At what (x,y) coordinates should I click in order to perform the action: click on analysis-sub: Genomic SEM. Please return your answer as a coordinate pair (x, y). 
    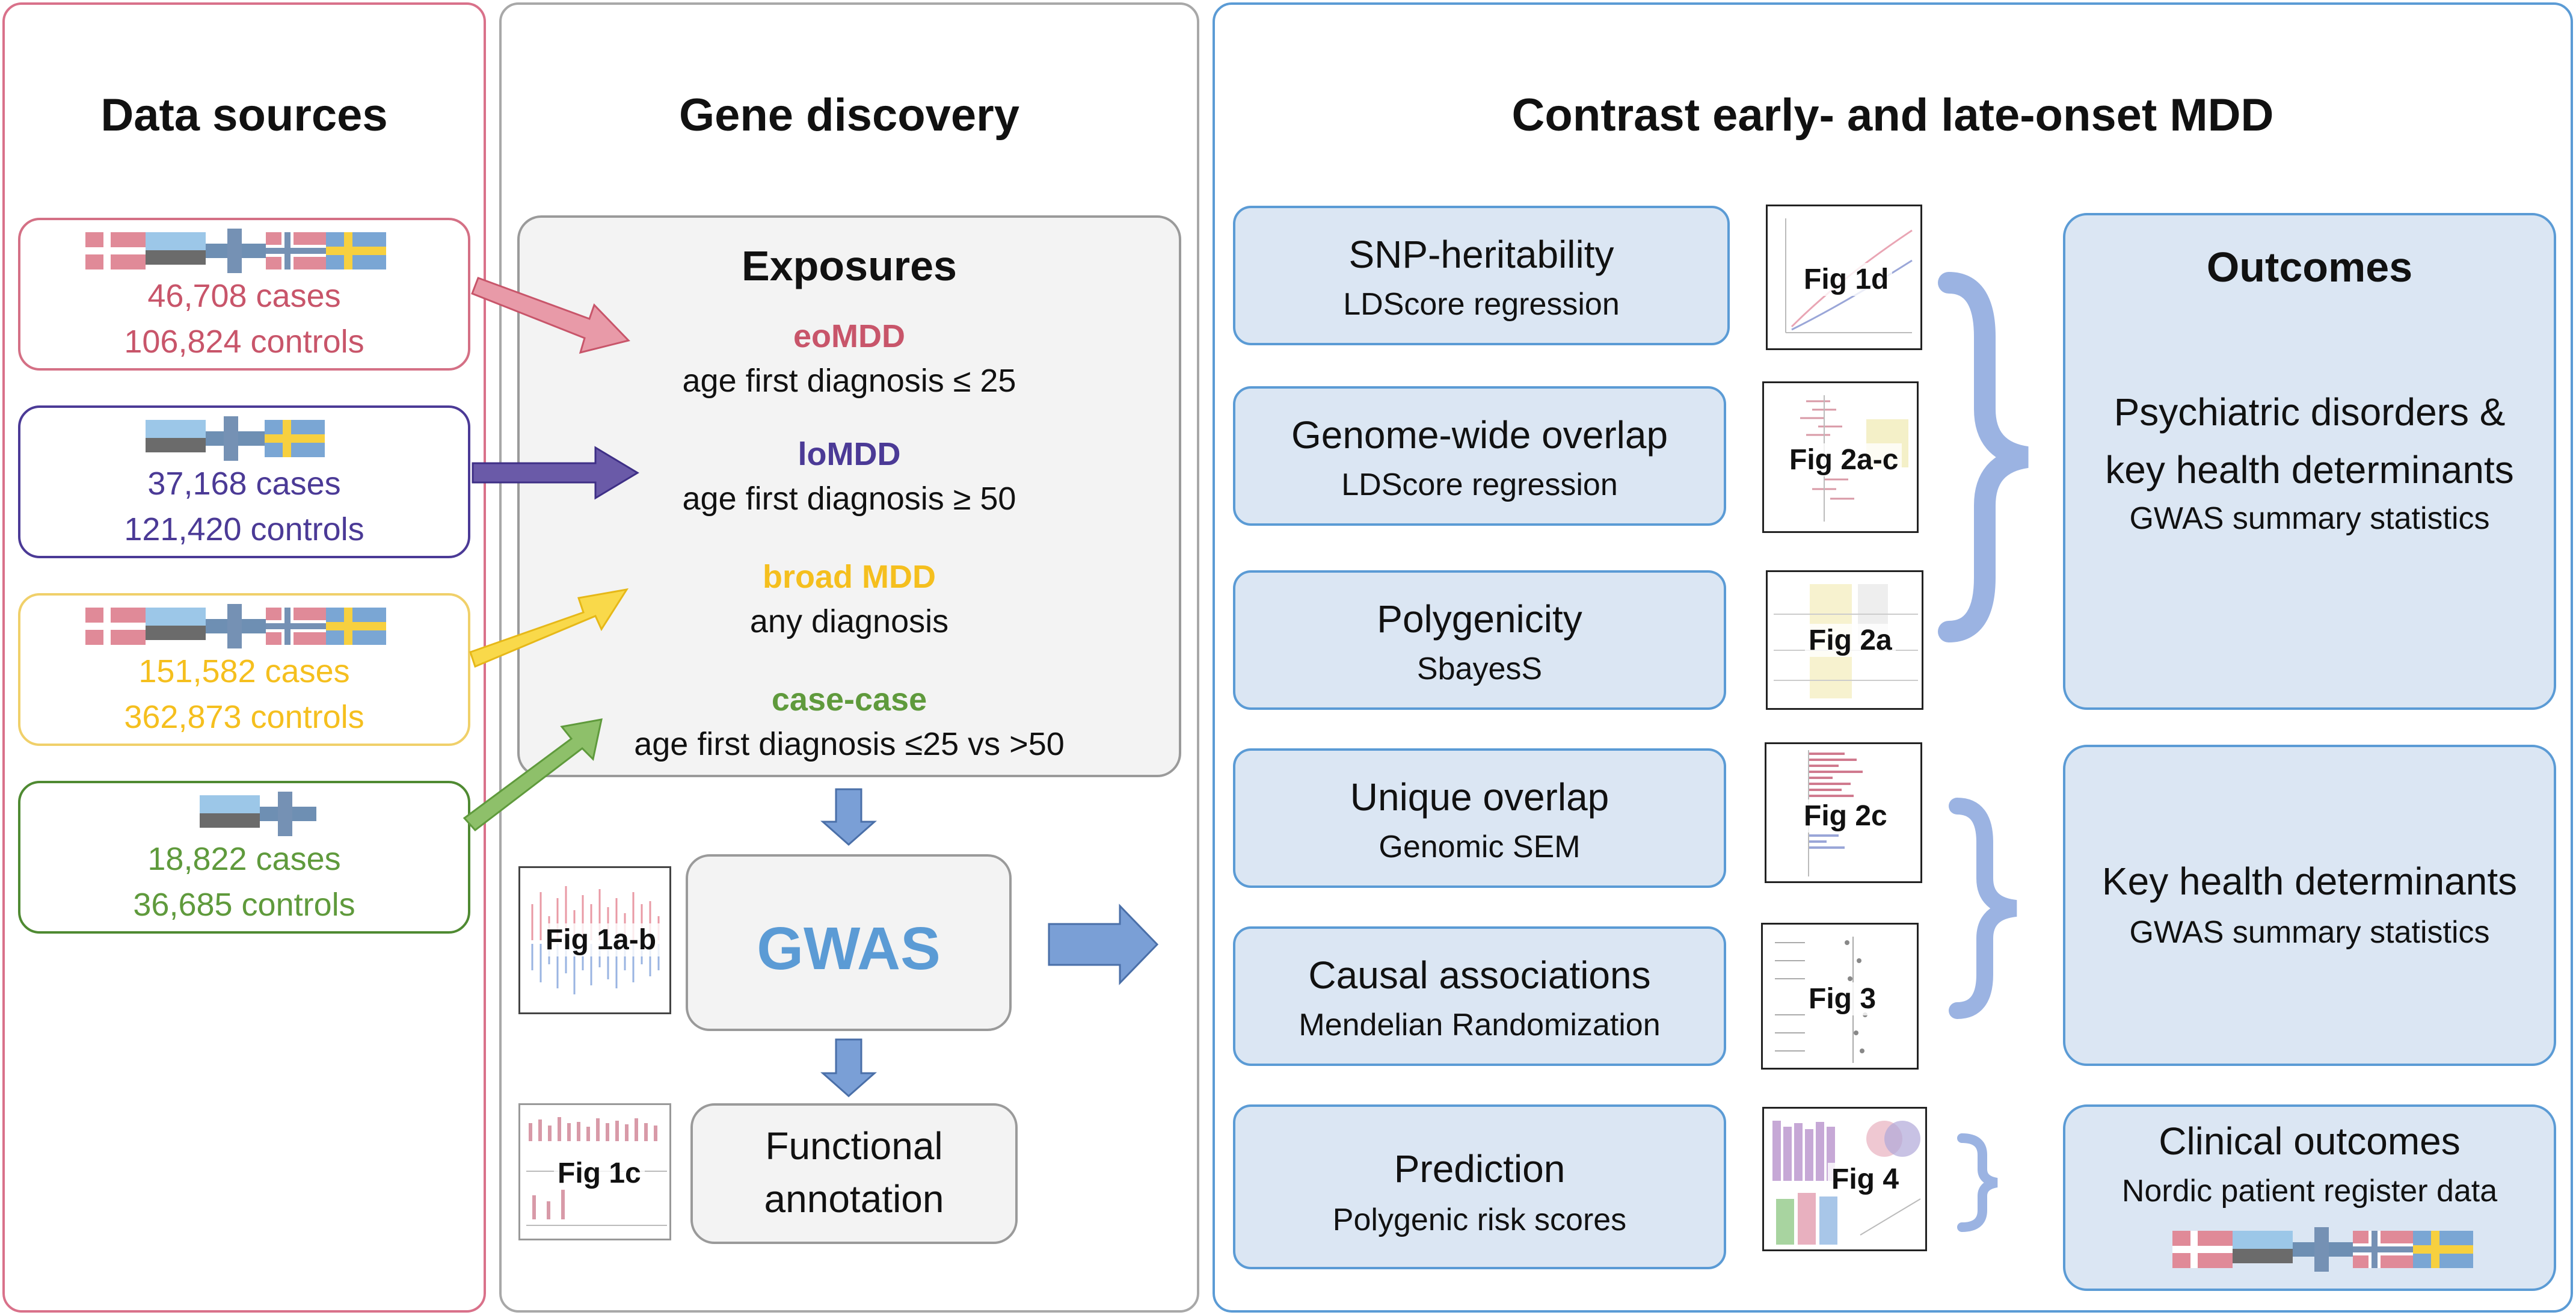
    Looking at the image, I should click on (1480, 847).